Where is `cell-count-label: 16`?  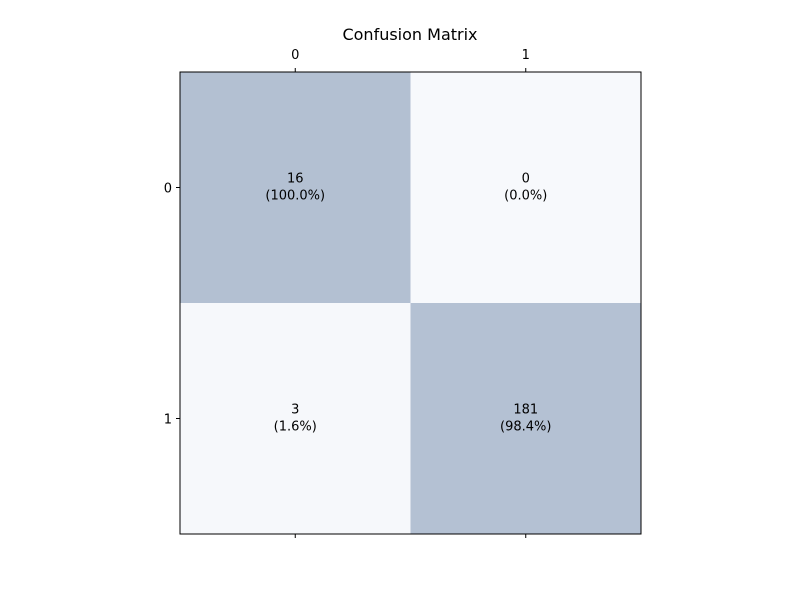 cell-count-label: 16 is located at coordinates (295, 179).